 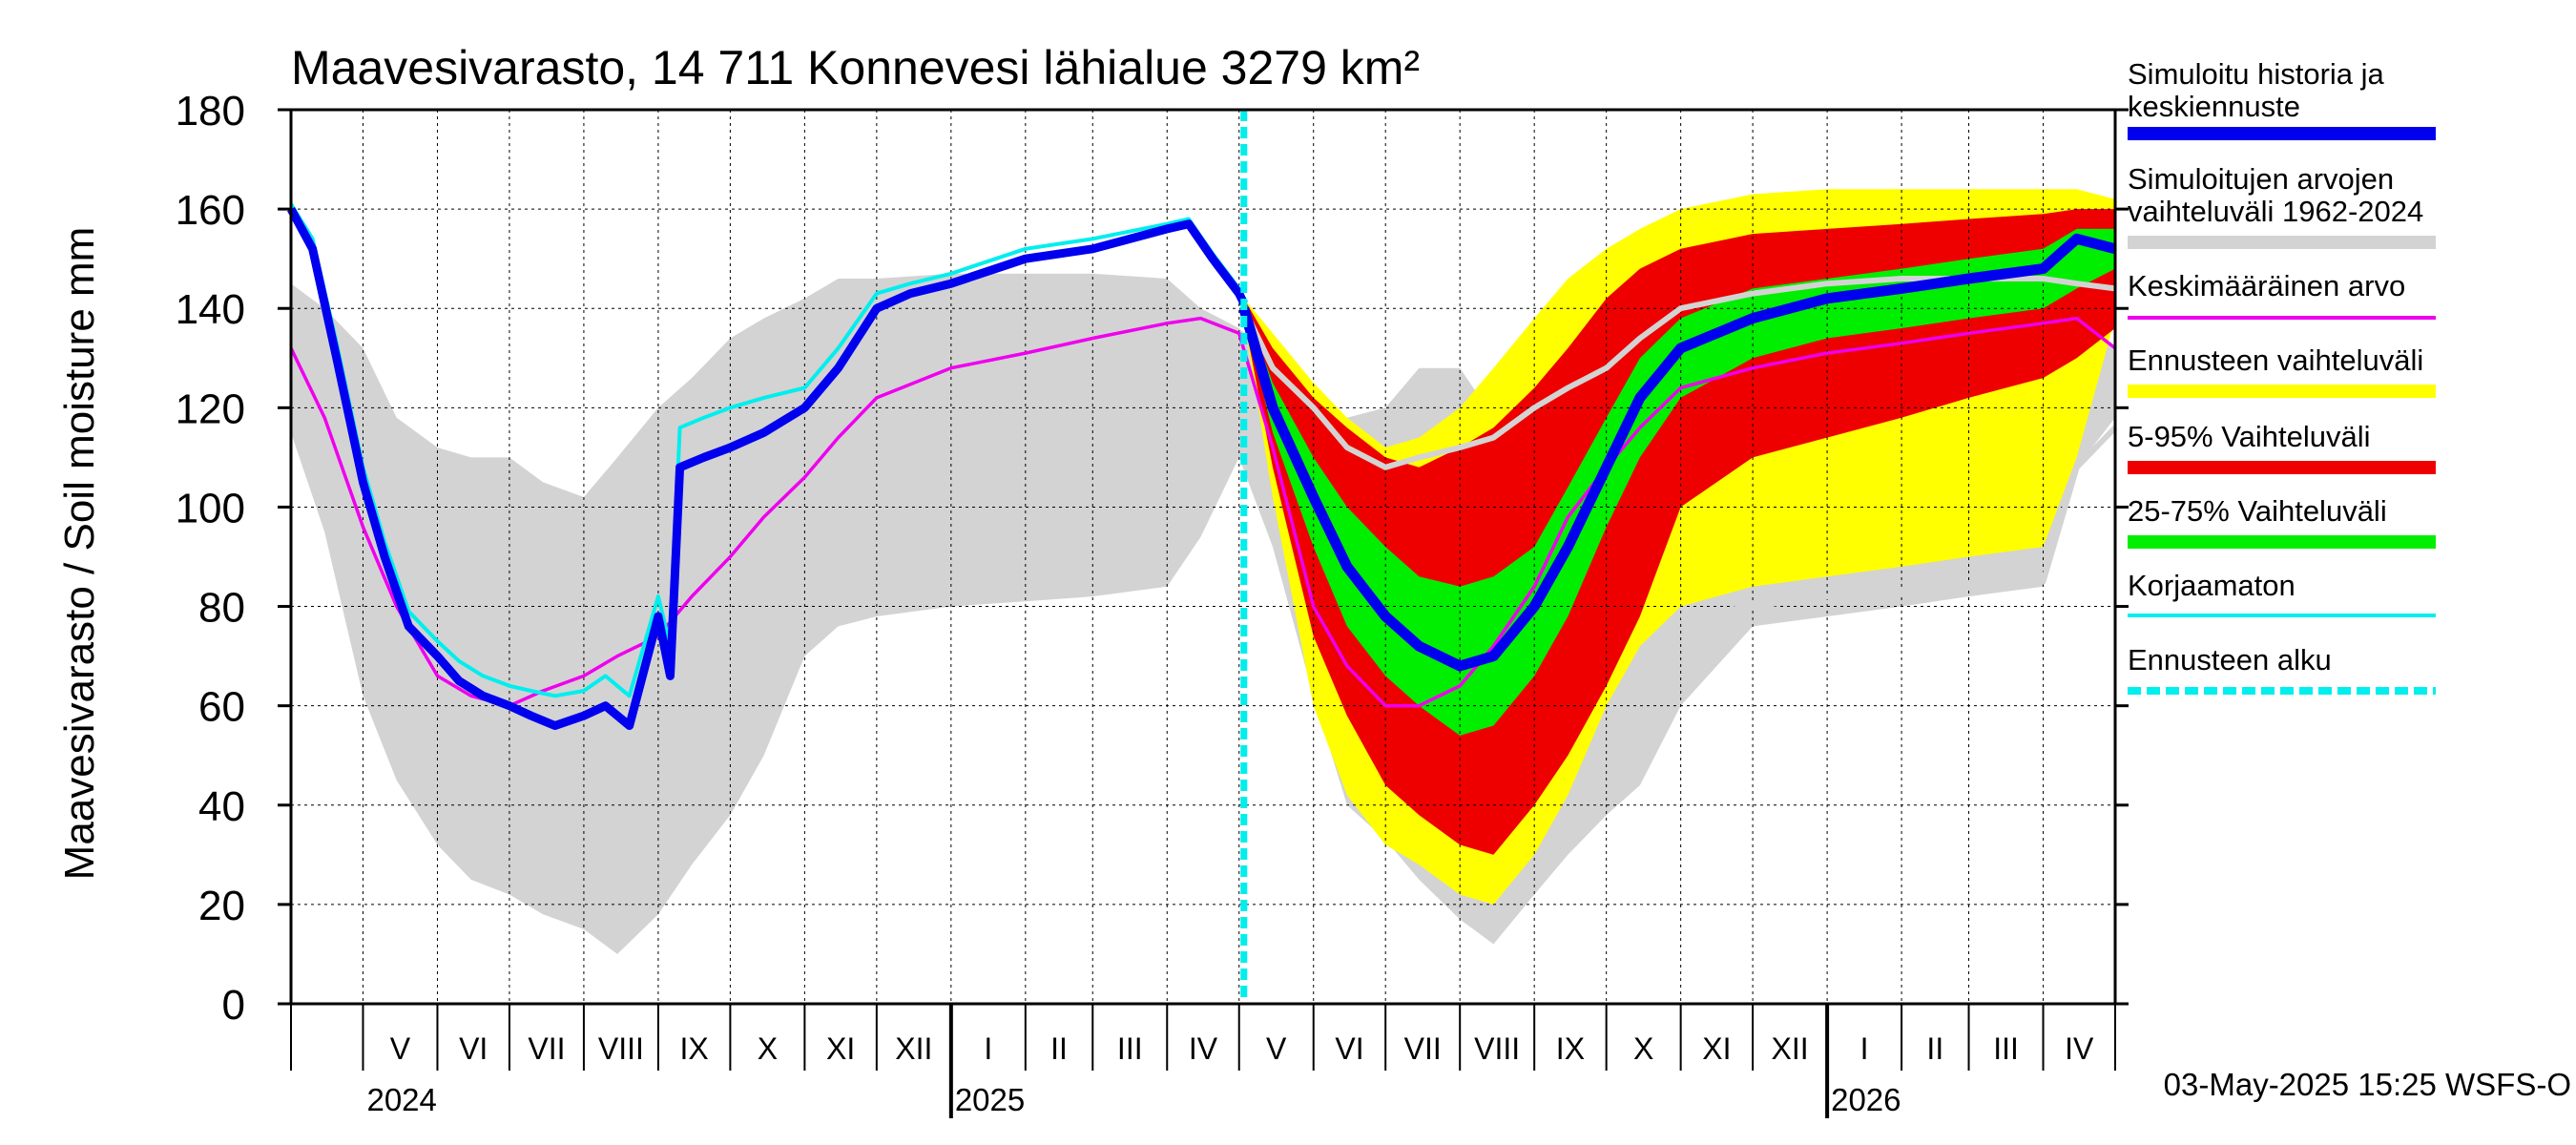 What do you see at coordinates (2230, 660) in the screenshot?
I see `legend-label-fc_start: Ennusteen alku` at bounding box center [2230, 660].